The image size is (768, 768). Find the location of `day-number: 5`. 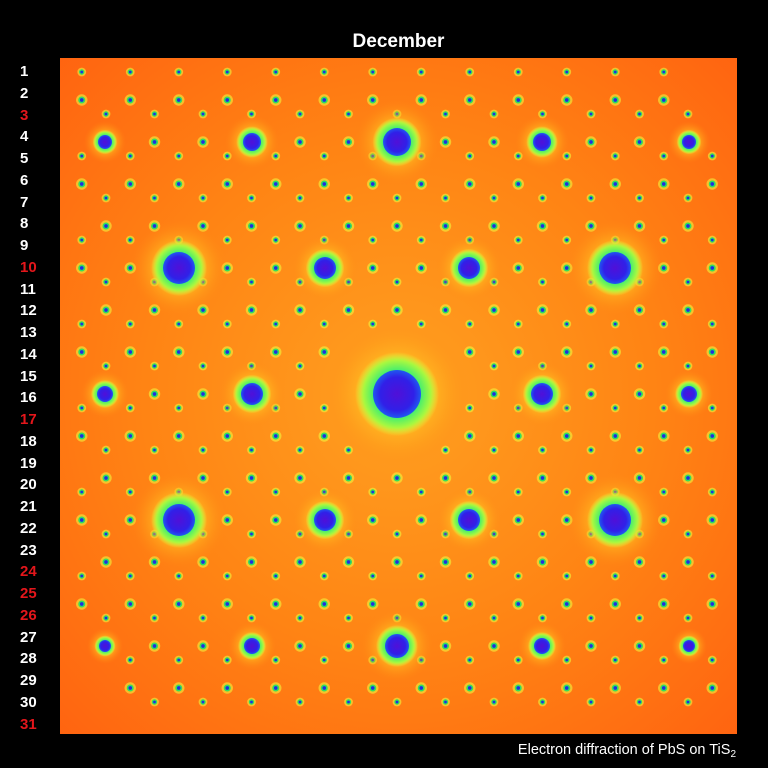

day-number: 5 is located at coordinates (24, 158).